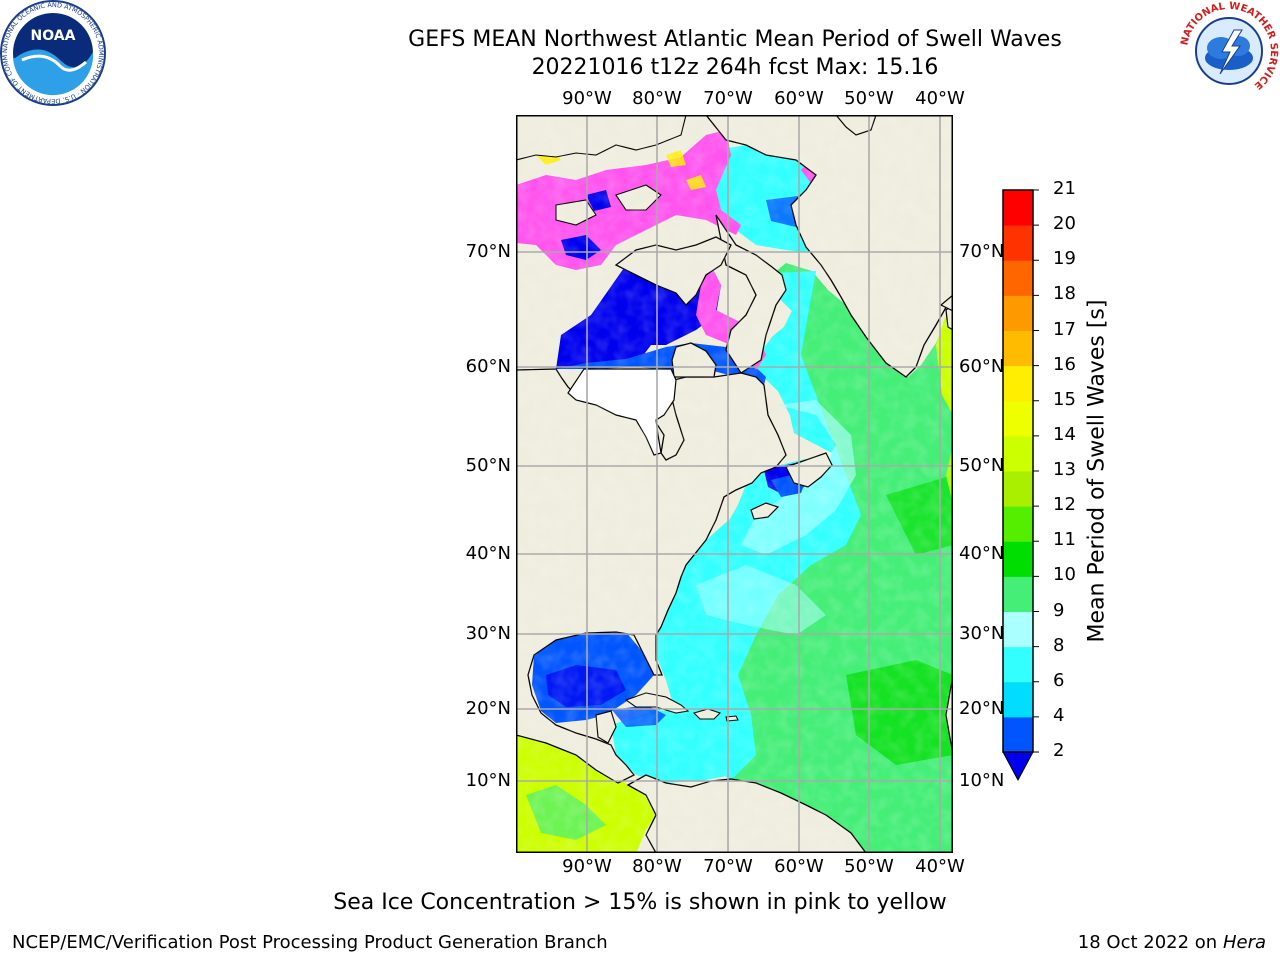  I want to click on latitude-label-right: 10°N, so click(982, 780).